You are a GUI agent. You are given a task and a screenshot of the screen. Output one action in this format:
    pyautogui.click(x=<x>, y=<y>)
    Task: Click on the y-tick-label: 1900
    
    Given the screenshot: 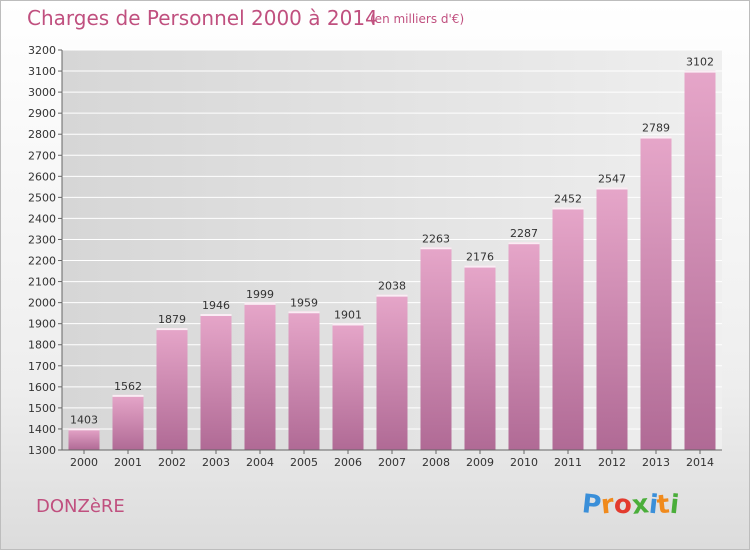 What is the action you would take?
    pyautogui.click(x=42, y=324)
    